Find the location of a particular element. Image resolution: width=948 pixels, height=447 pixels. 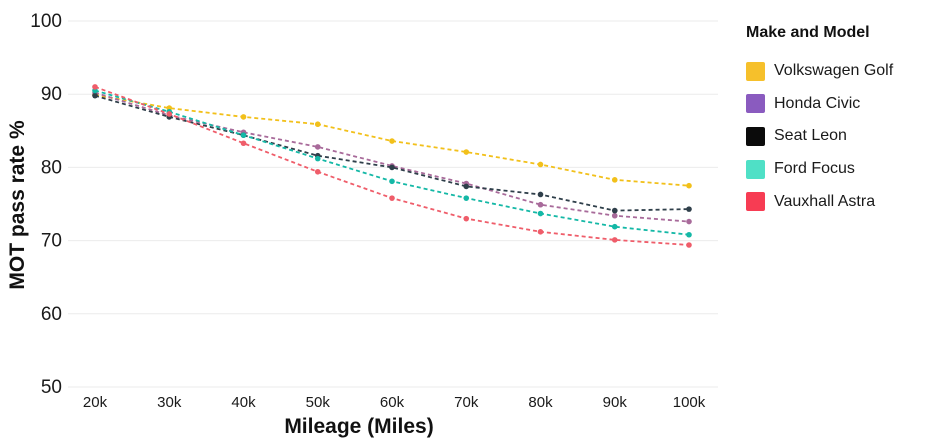

y-tick-label: 100 is located at coordinates (46, 21).